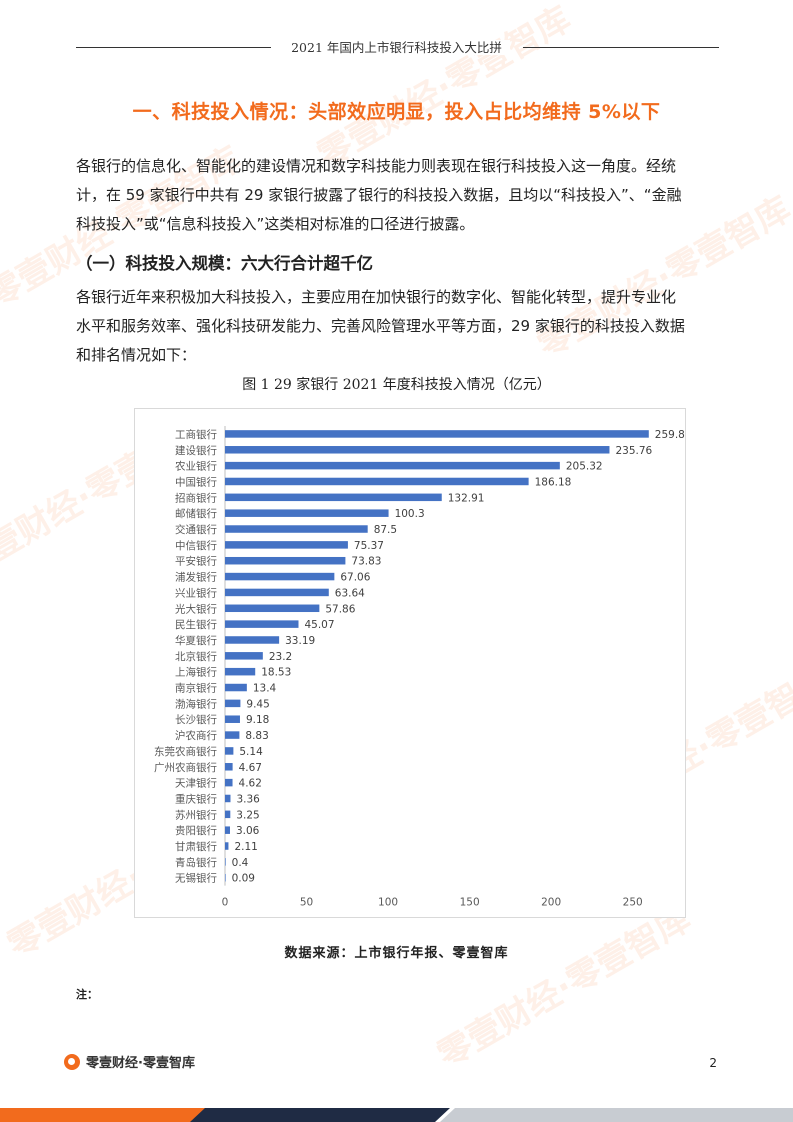 The image size is (793, 1122). Describe the element at coordinates (250, 784) in the screenshot. I see `value-label: 4.62` at that location.